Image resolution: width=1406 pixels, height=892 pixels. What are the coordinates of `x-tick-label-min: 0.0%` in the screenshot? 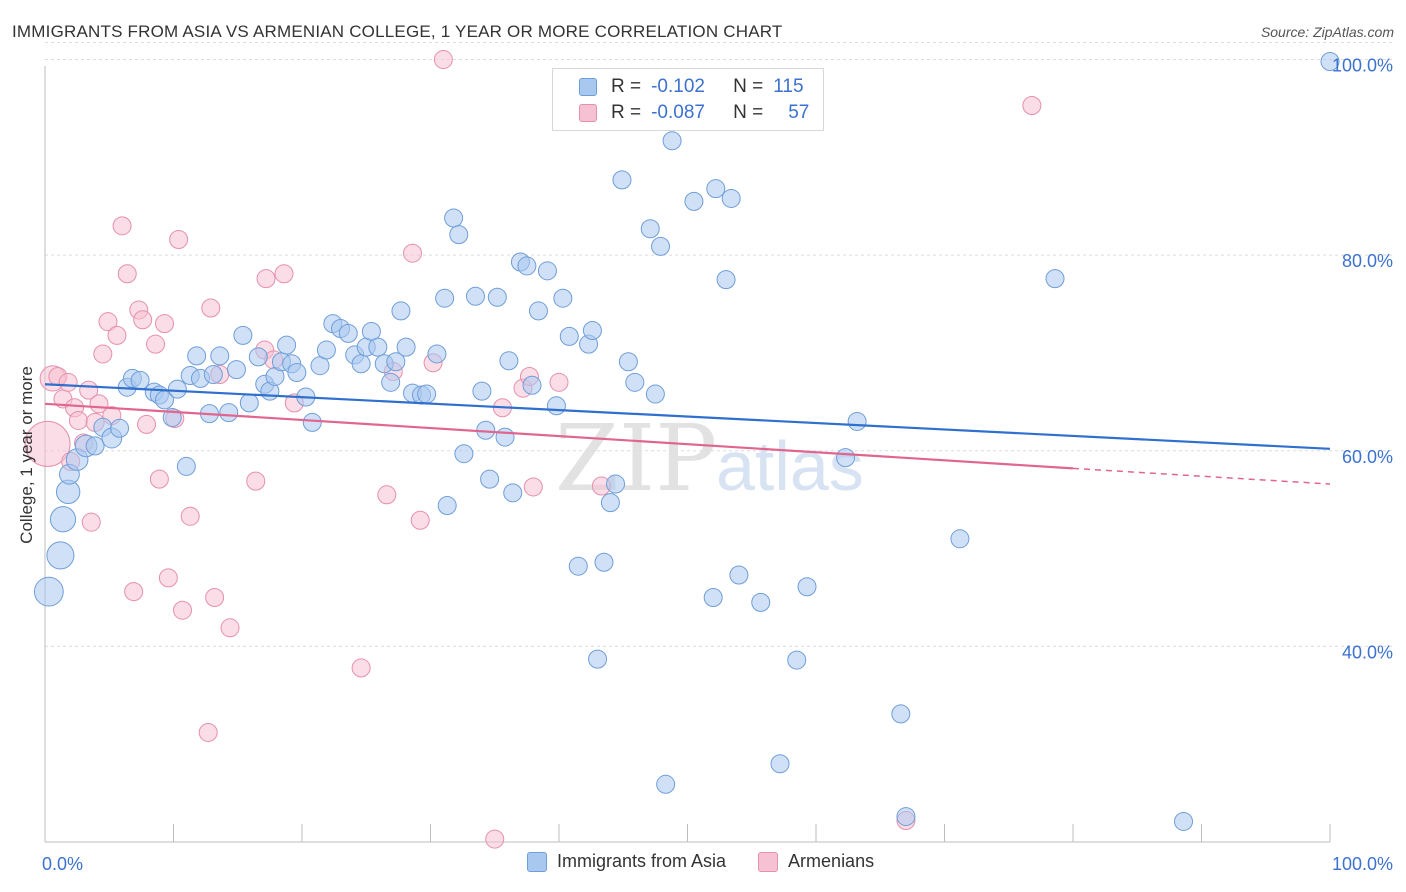 It's located at (62, 864).